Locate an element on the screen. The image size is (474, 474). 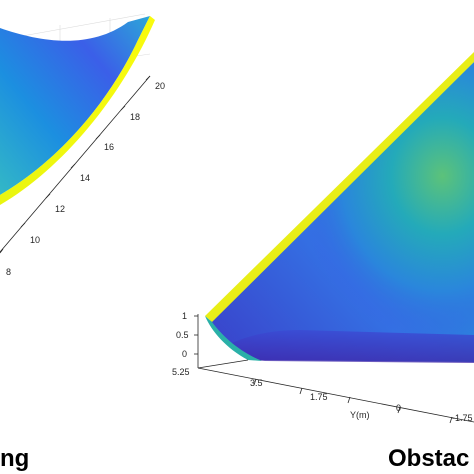
right-y-axis-label: Y(m) is located at coordinates (360, 415).